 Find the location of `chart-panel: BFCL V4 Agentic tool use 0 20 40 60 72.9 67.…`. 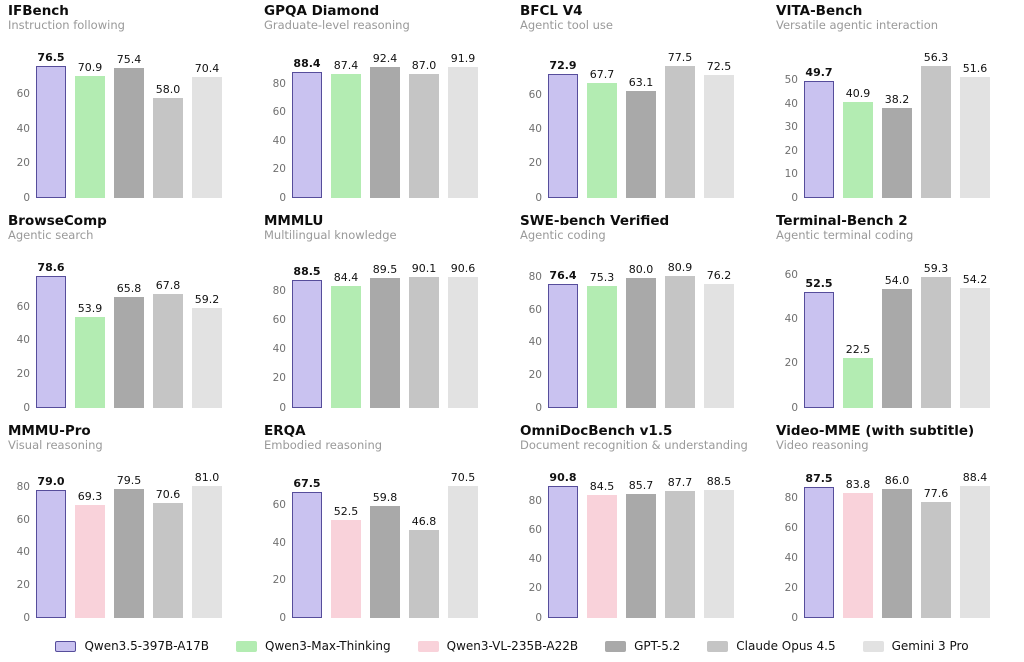

chart-panel: BFCL V4 Agentic tool use 0 20 40 60 72.9 67.… is located at coordinates (640, 105).